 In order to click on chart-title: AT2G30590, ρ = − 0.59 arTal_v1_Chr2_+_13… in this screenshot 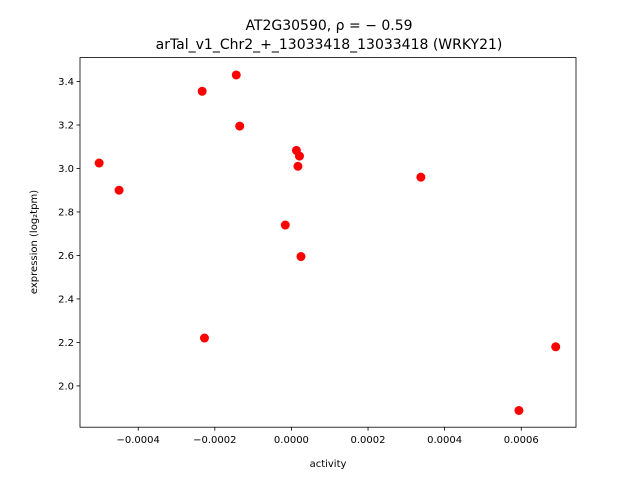, I will do `click(329, 35)`.